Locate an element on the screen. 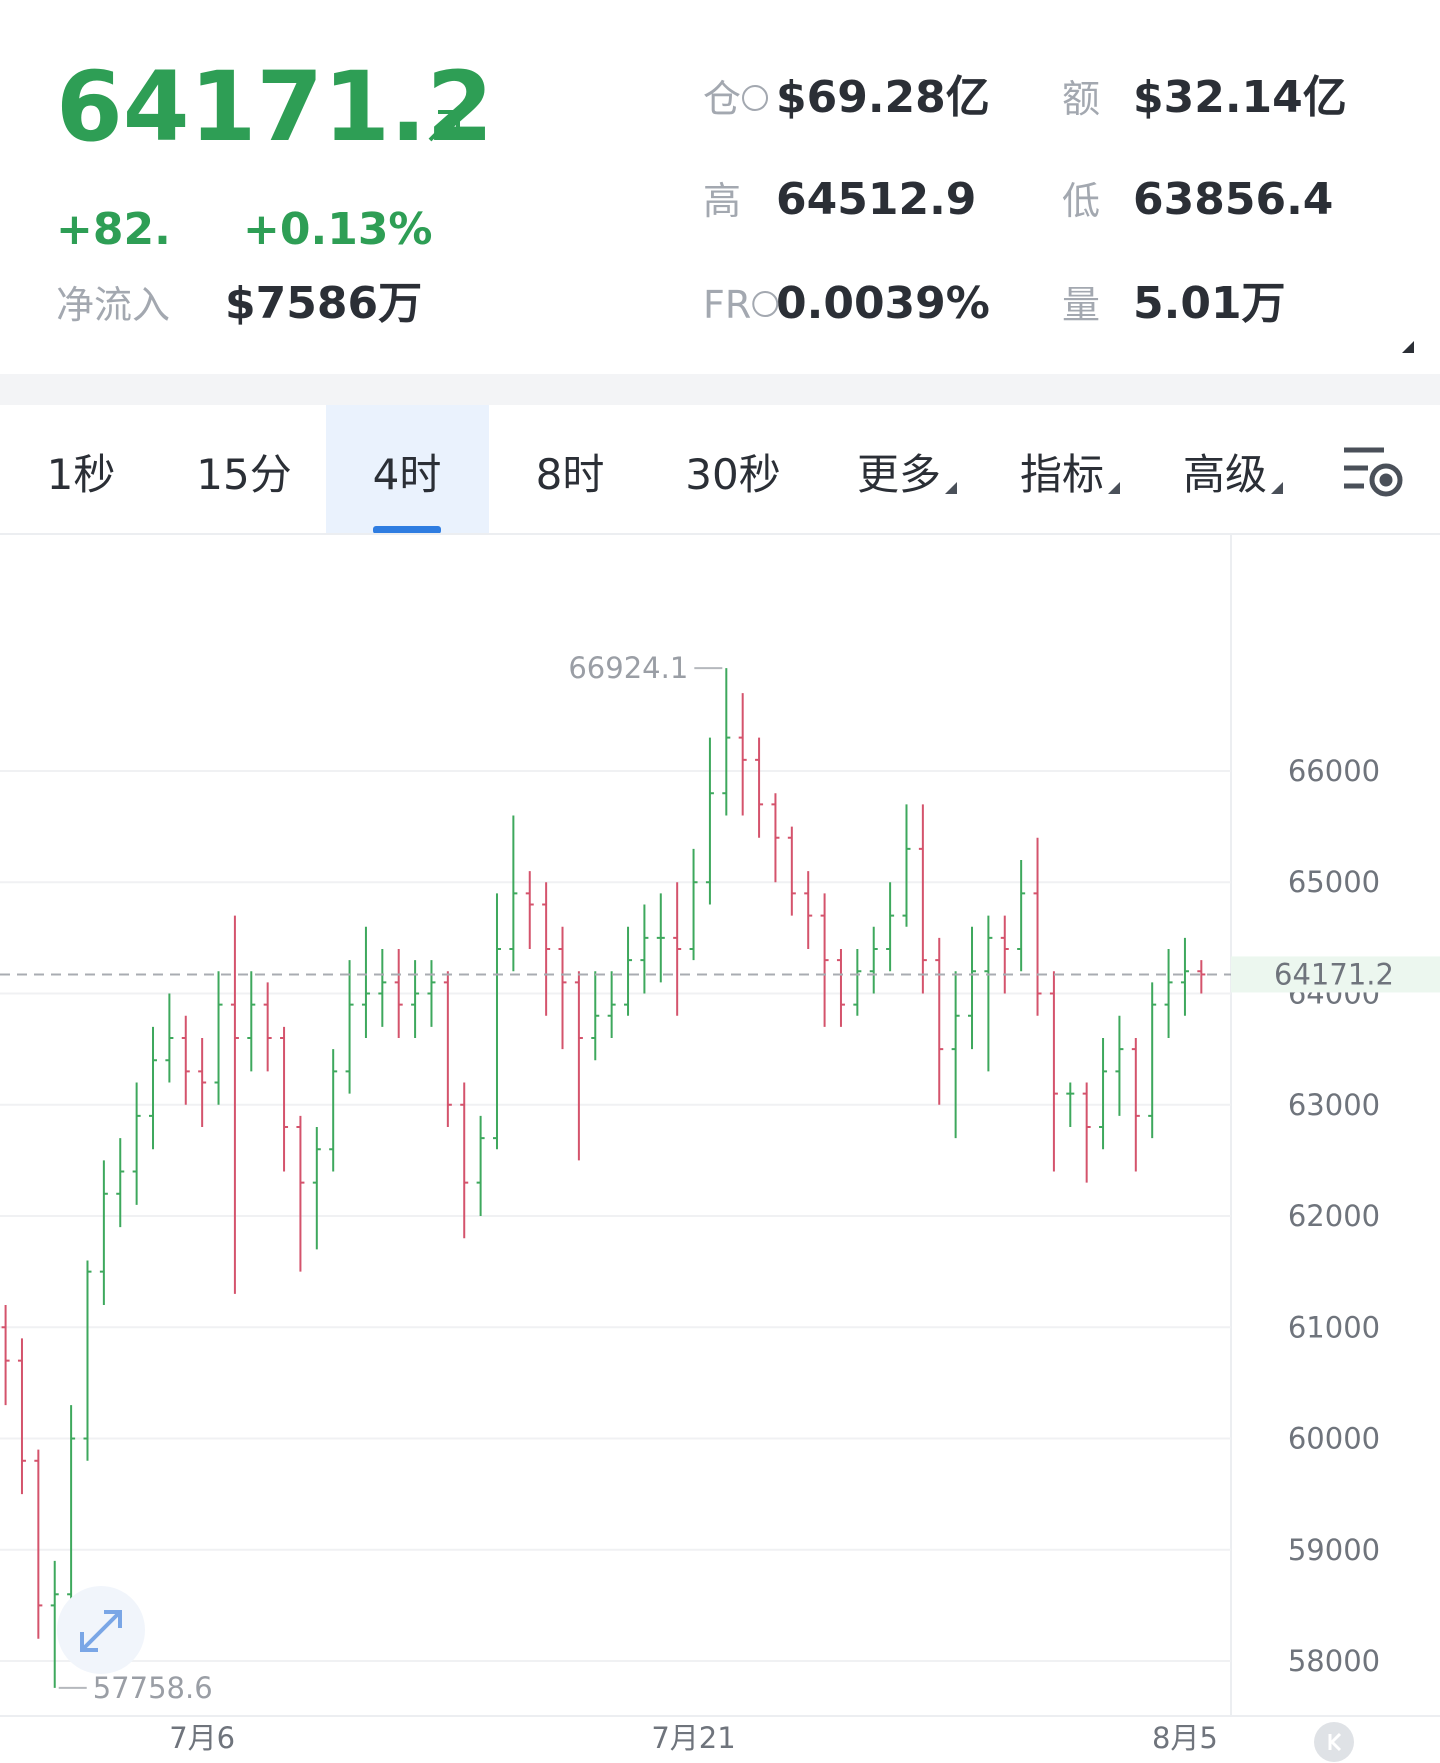 Image resolution: width=1440 pixels, height=1763 pixels. divider is located at coordinates (720, 389).